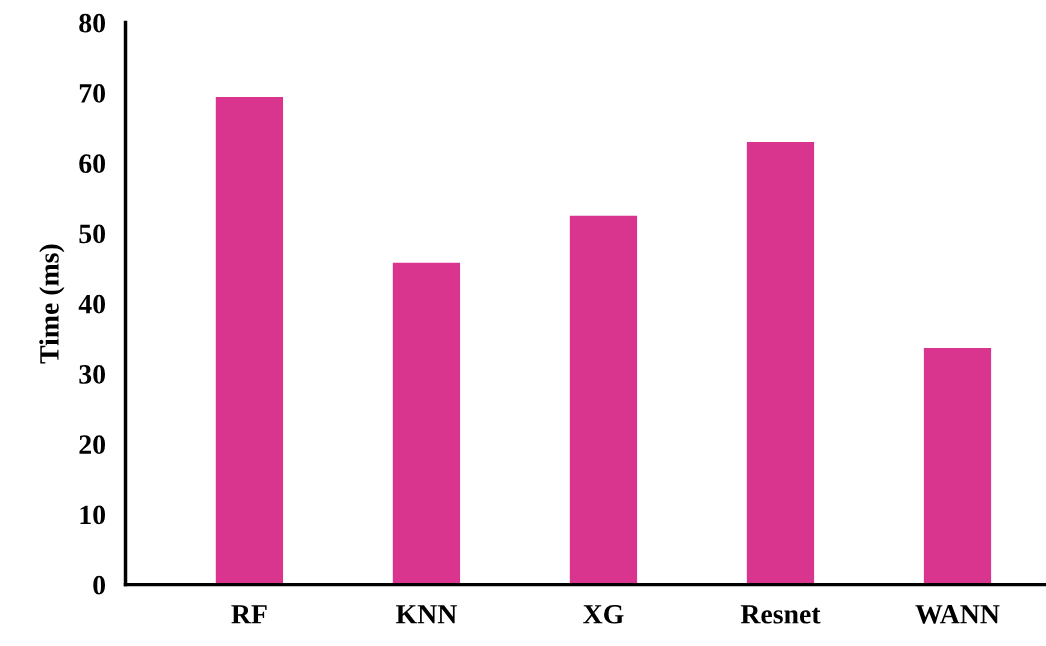 Image resolution: width=1046 pixels, height=646 pixels. I want to click on y-tick-label: 70, so click(92, 93).